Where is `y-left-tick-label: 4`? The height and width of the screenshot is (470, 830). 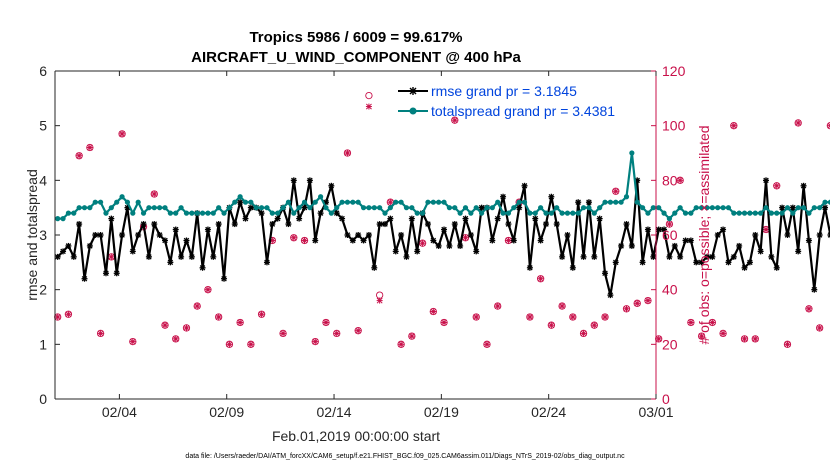 y-left-tick-label: 4 is located at coordinates (43, 180).